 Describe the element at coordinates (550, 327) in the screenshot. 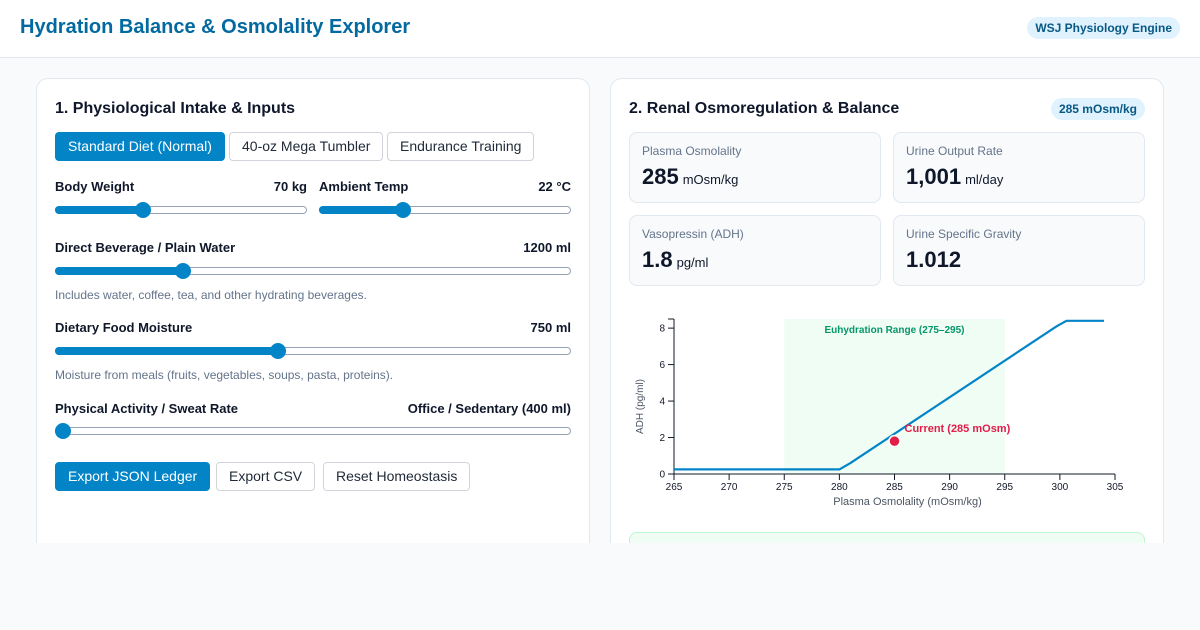

I see `food-moisture-value: 750 ml` at that location.